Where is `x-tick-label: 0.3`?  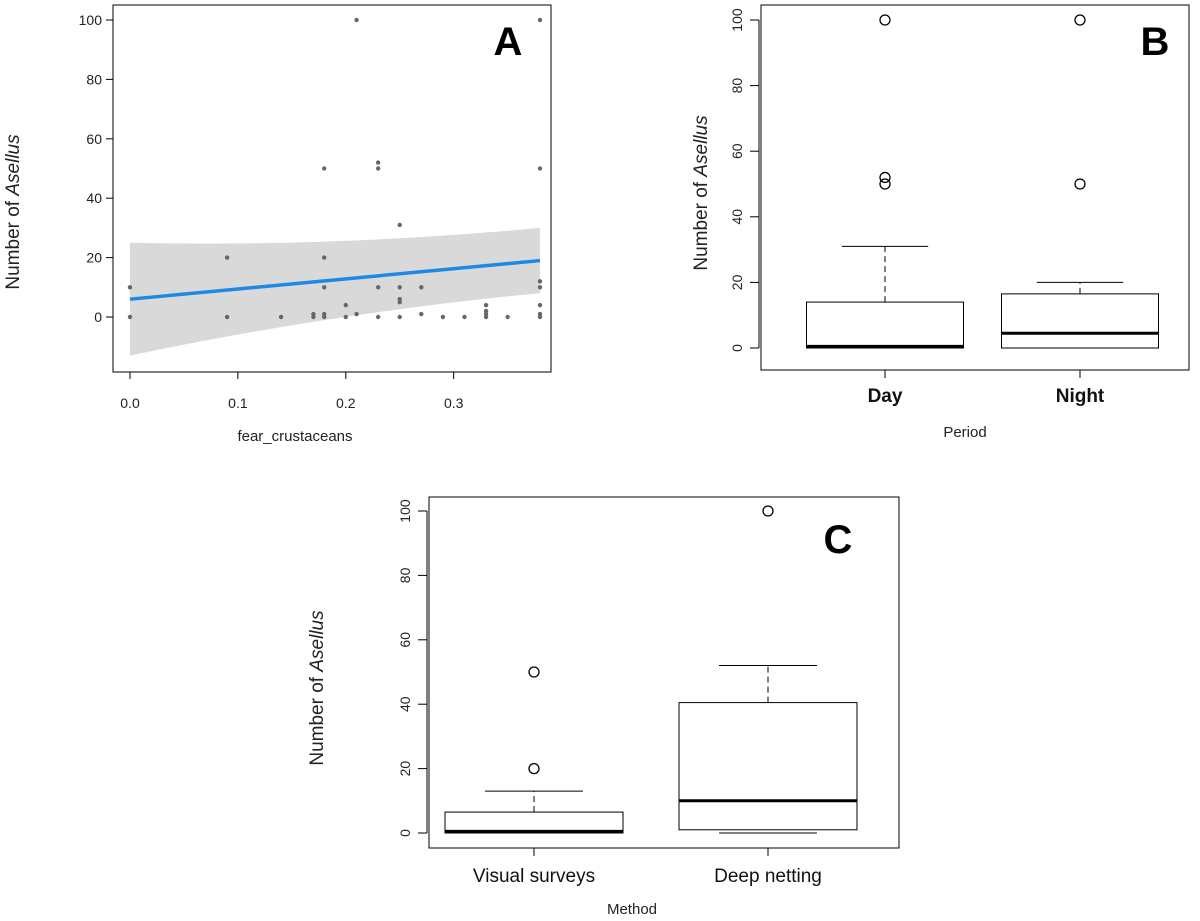 x-tick-label: 0.3 is located at coordinates (454, 403).